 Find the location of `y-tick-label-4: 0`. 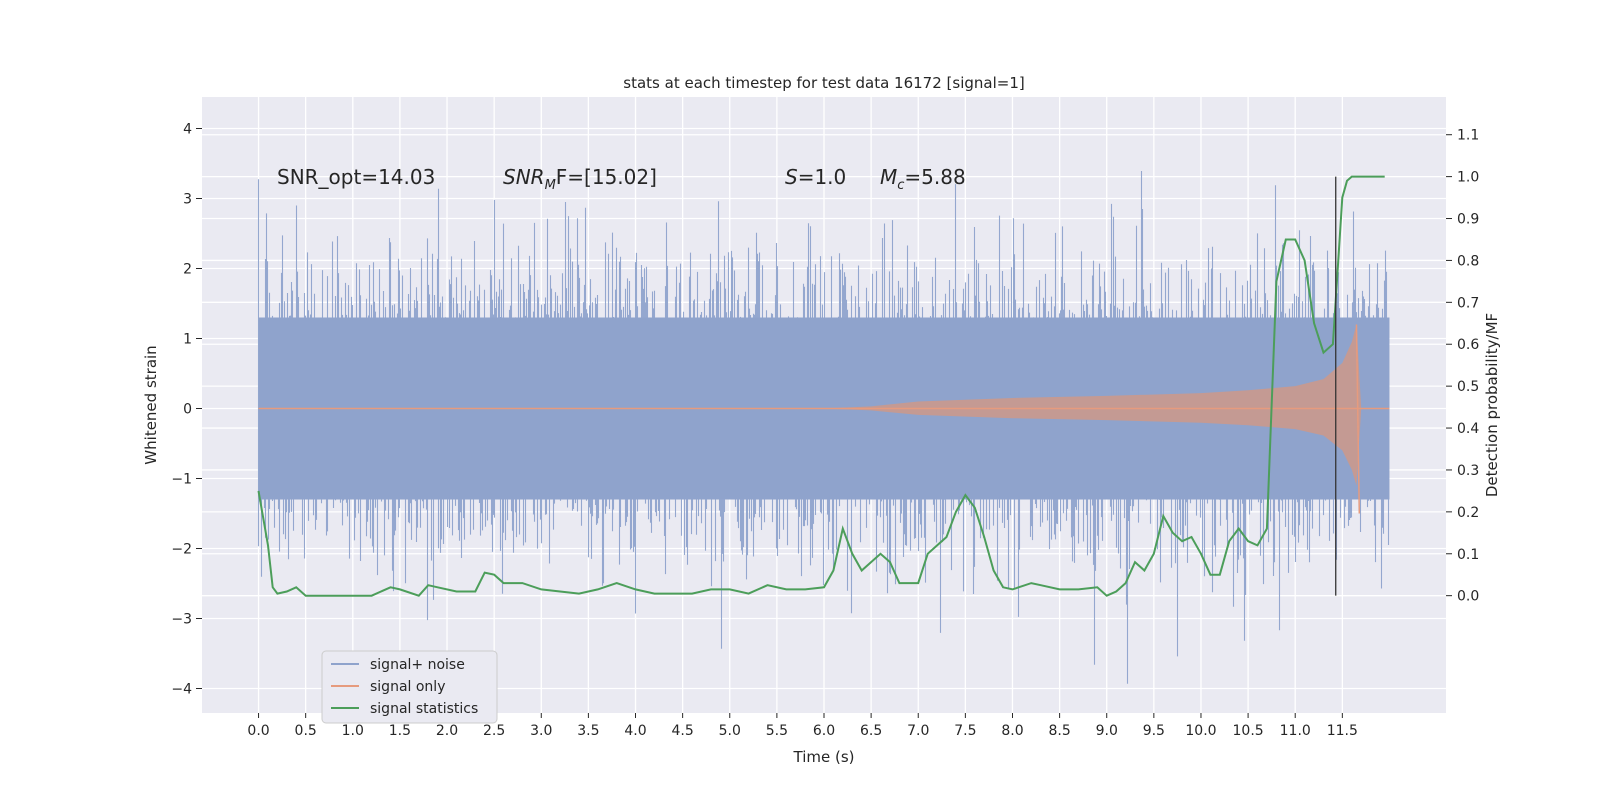

y-tick-label-4: 0 is located at coordinates (187, 410).